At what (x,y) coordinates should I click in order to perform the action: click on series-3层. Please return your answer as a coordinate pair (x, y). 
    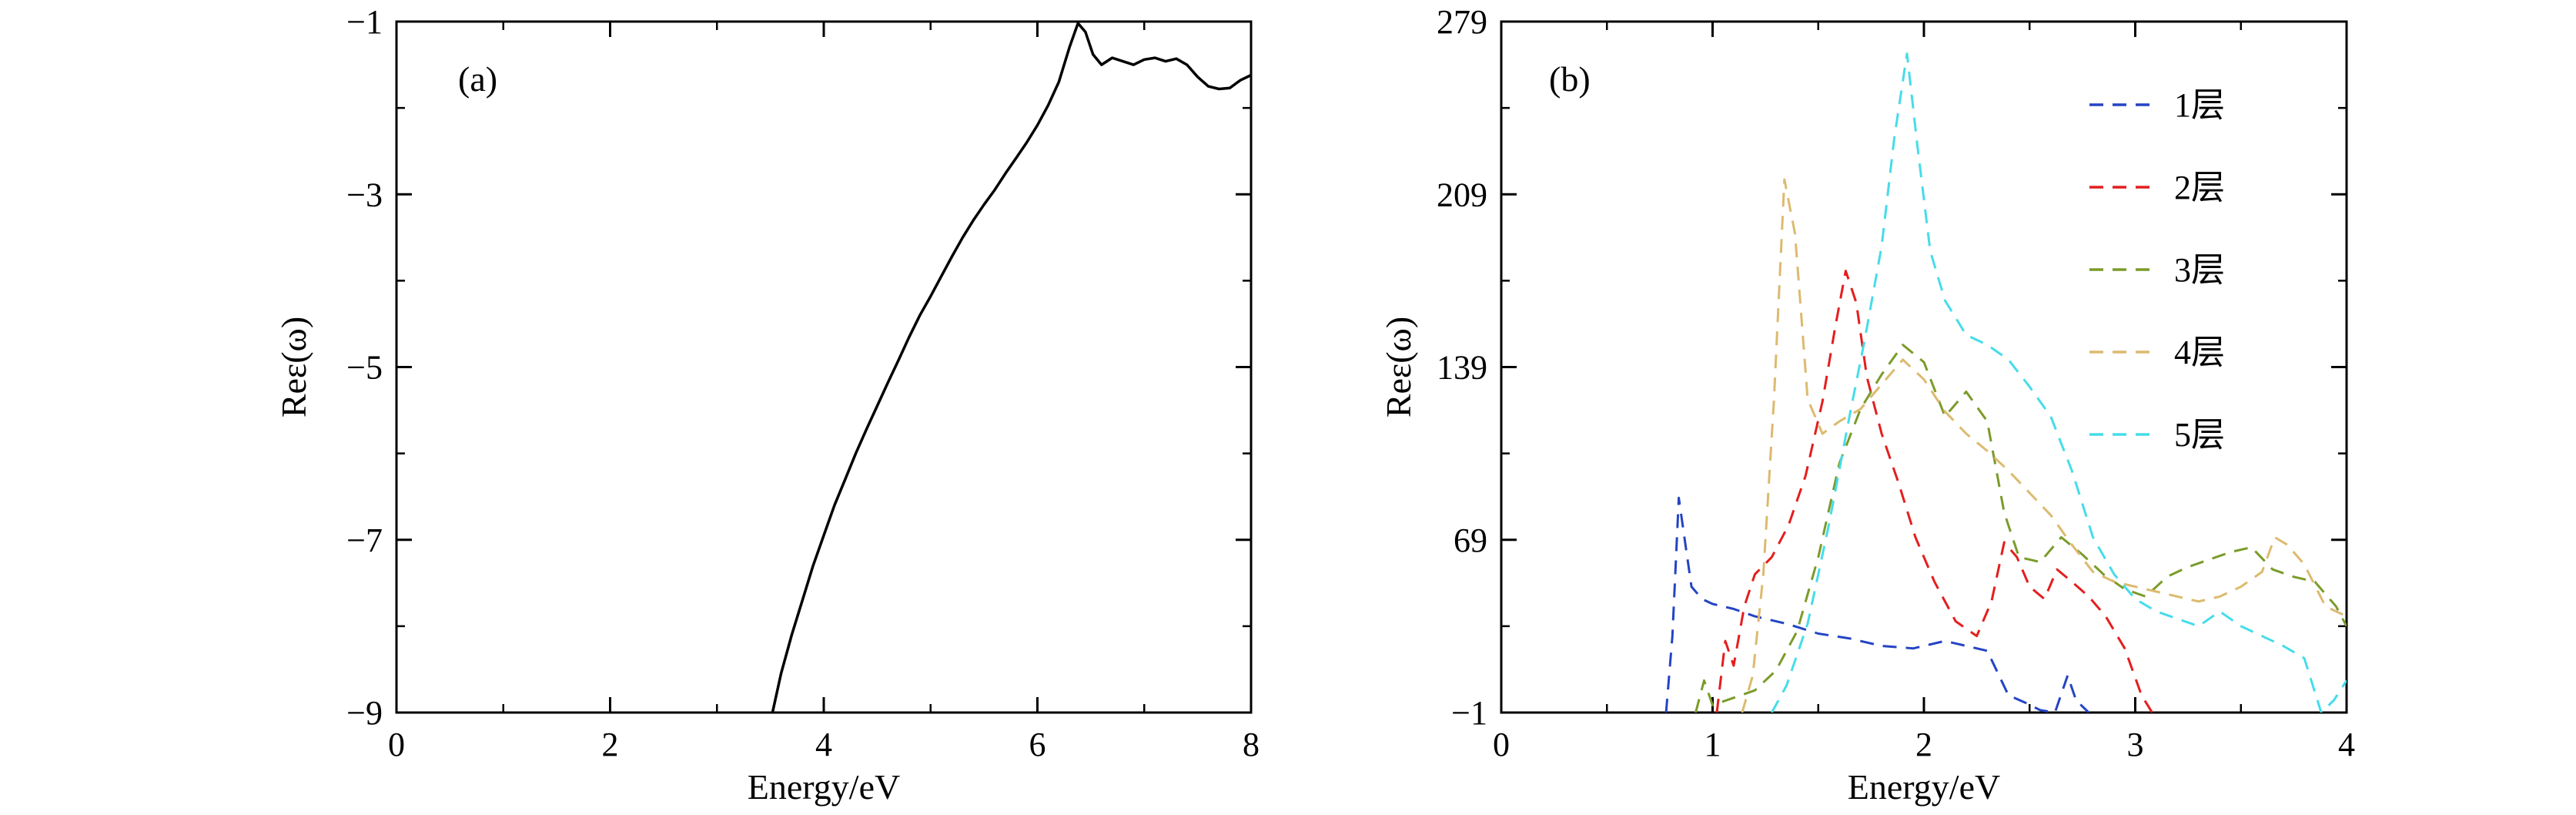
    Looking at the image, I should click on (2021, 528).